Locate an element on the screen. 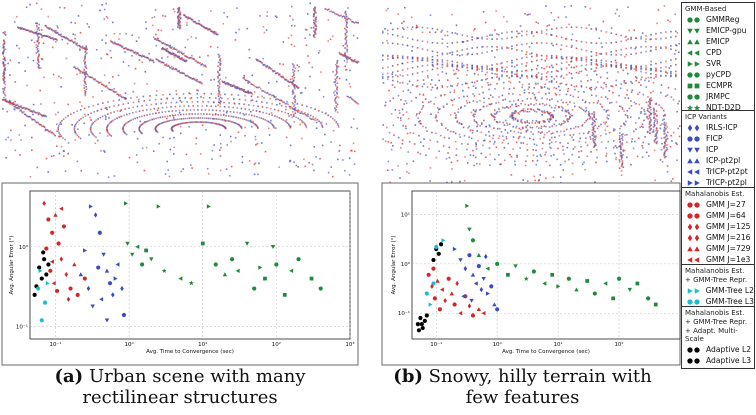 This screenshot has height=415, width=756. legend-item: GMM-Tree L3 is located at coordinates (718, 301).